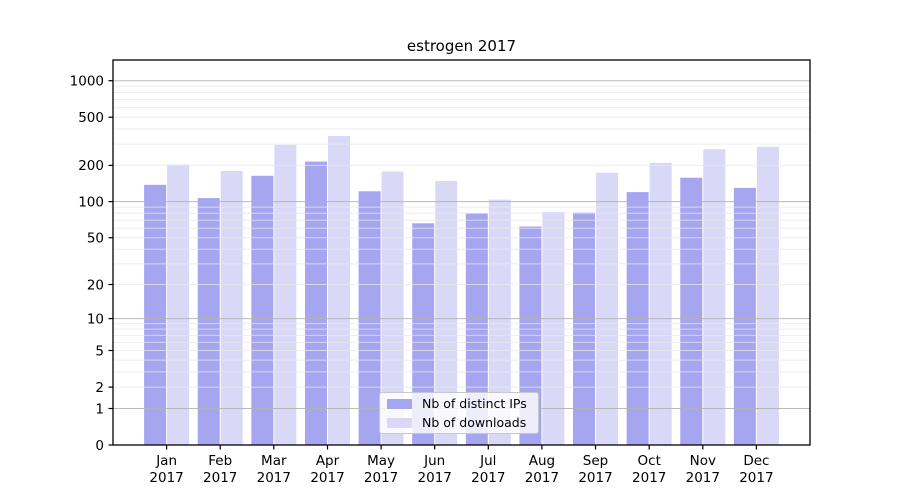 The height and width of the screenshot is (500, 900). What do you see at coordinates (95, 239) in the screenshot?
I see `y-tick-label: 50` at bounding box center [95, 239].